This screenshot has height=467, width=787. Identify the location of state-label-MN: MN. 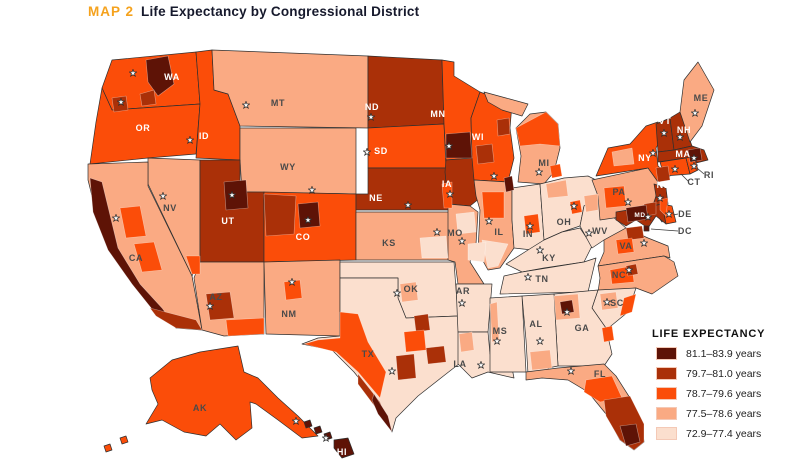
(437, 114).